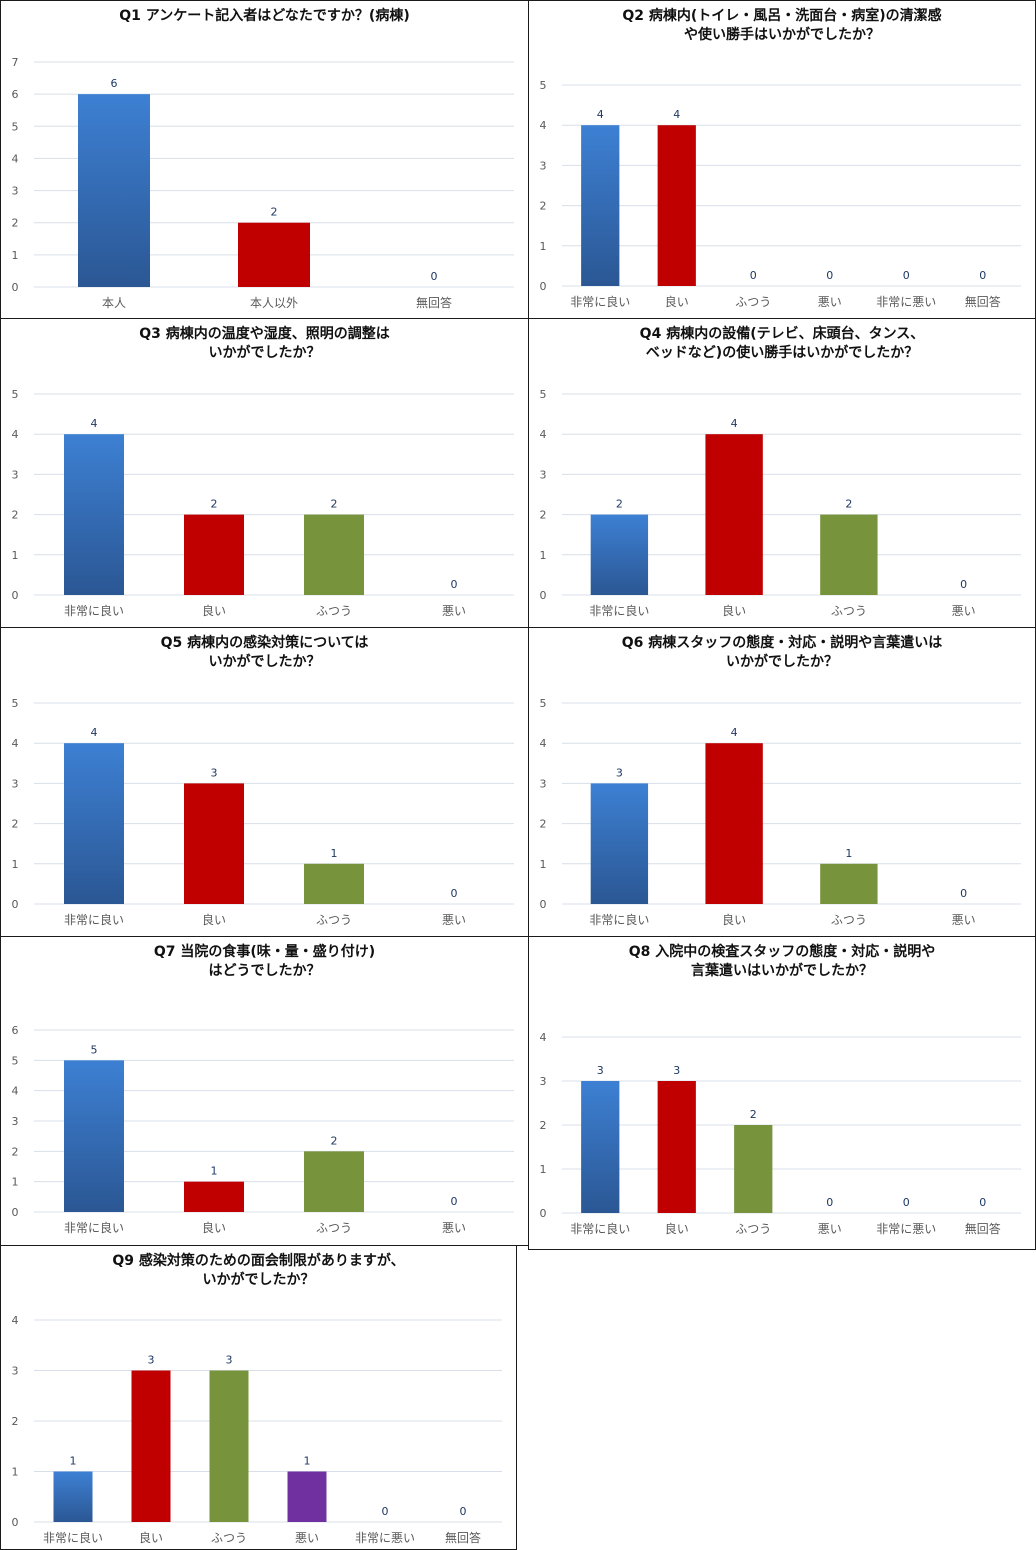 This screenshot has width=1036, height=1550. What do you see at coordinates (264, 662) in the screenshot?
I see `chart-title-line: いかがでしたか？` at bounding box center [264, 662].